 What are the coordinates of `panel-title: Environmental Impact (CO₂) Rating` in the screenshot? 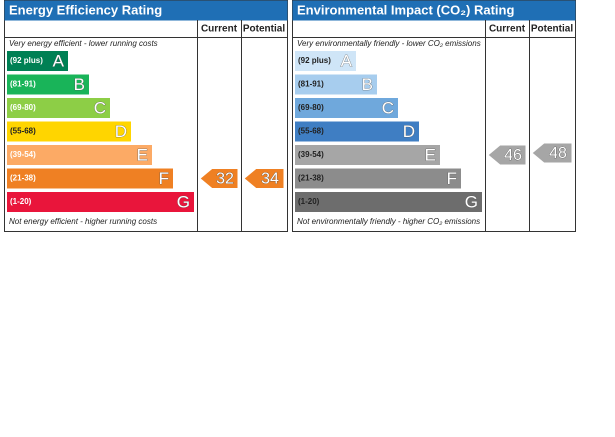 It's located at (405, 9).